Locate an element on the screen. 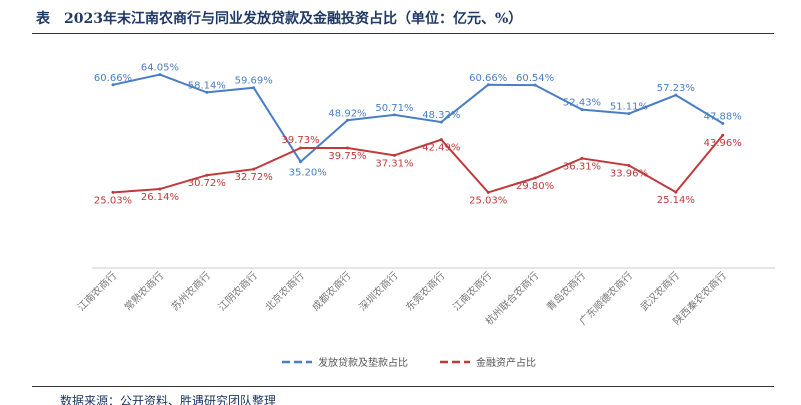  data-label: 26.14% is located at coordinates (160, 197).